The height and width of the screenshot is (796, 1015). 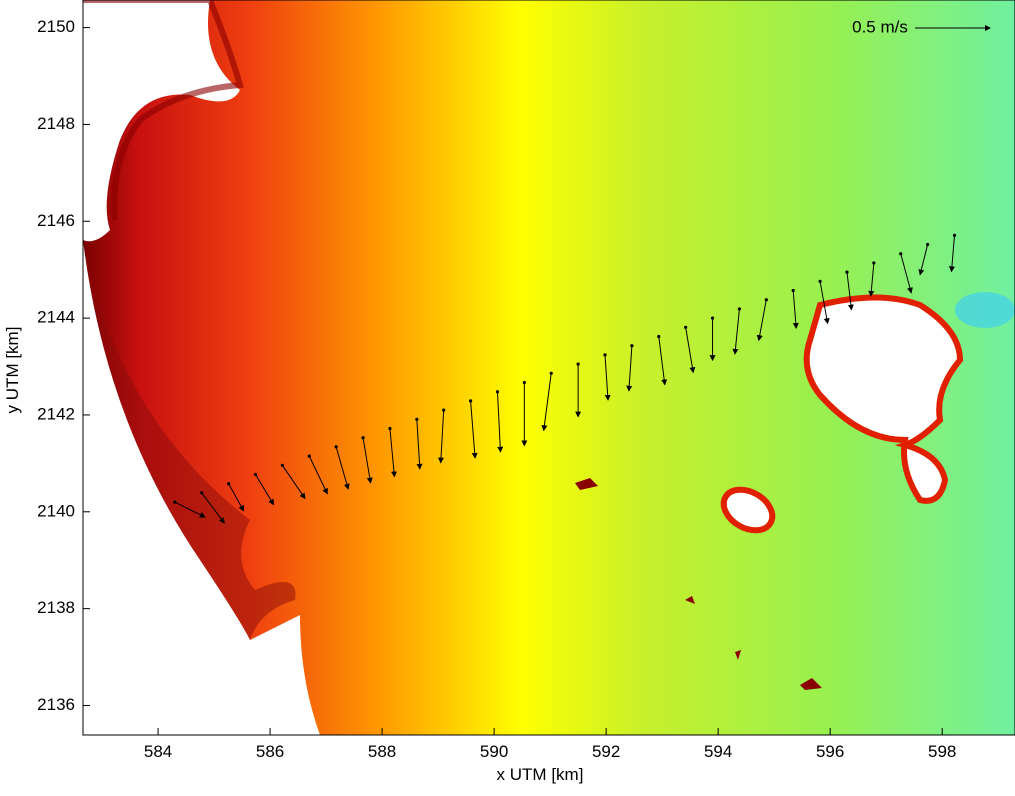 What do you see at coordinates (494, 751) in the screenshot?
I see `x-tick-label: 590` at bounding box center [494, 751].